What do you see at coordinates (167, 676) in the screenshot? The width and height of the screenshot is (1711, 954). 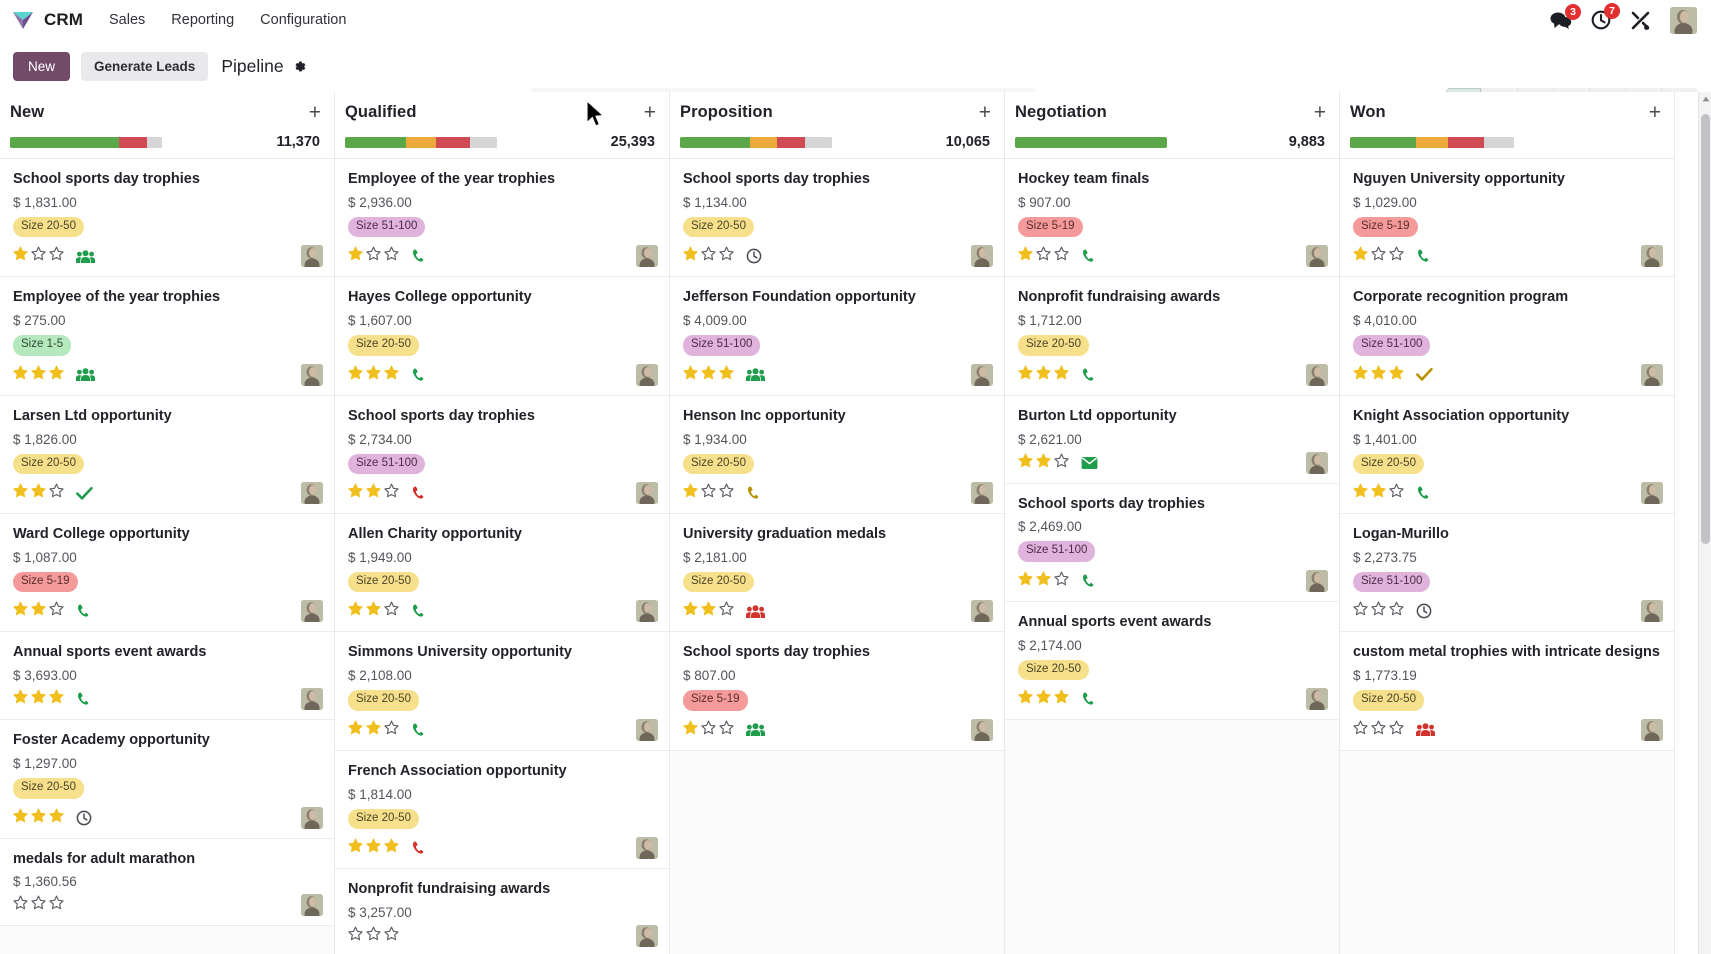 I see `kanban-card: Annual sports event awards $ 3,693.00` at bounding box center [167, 676].